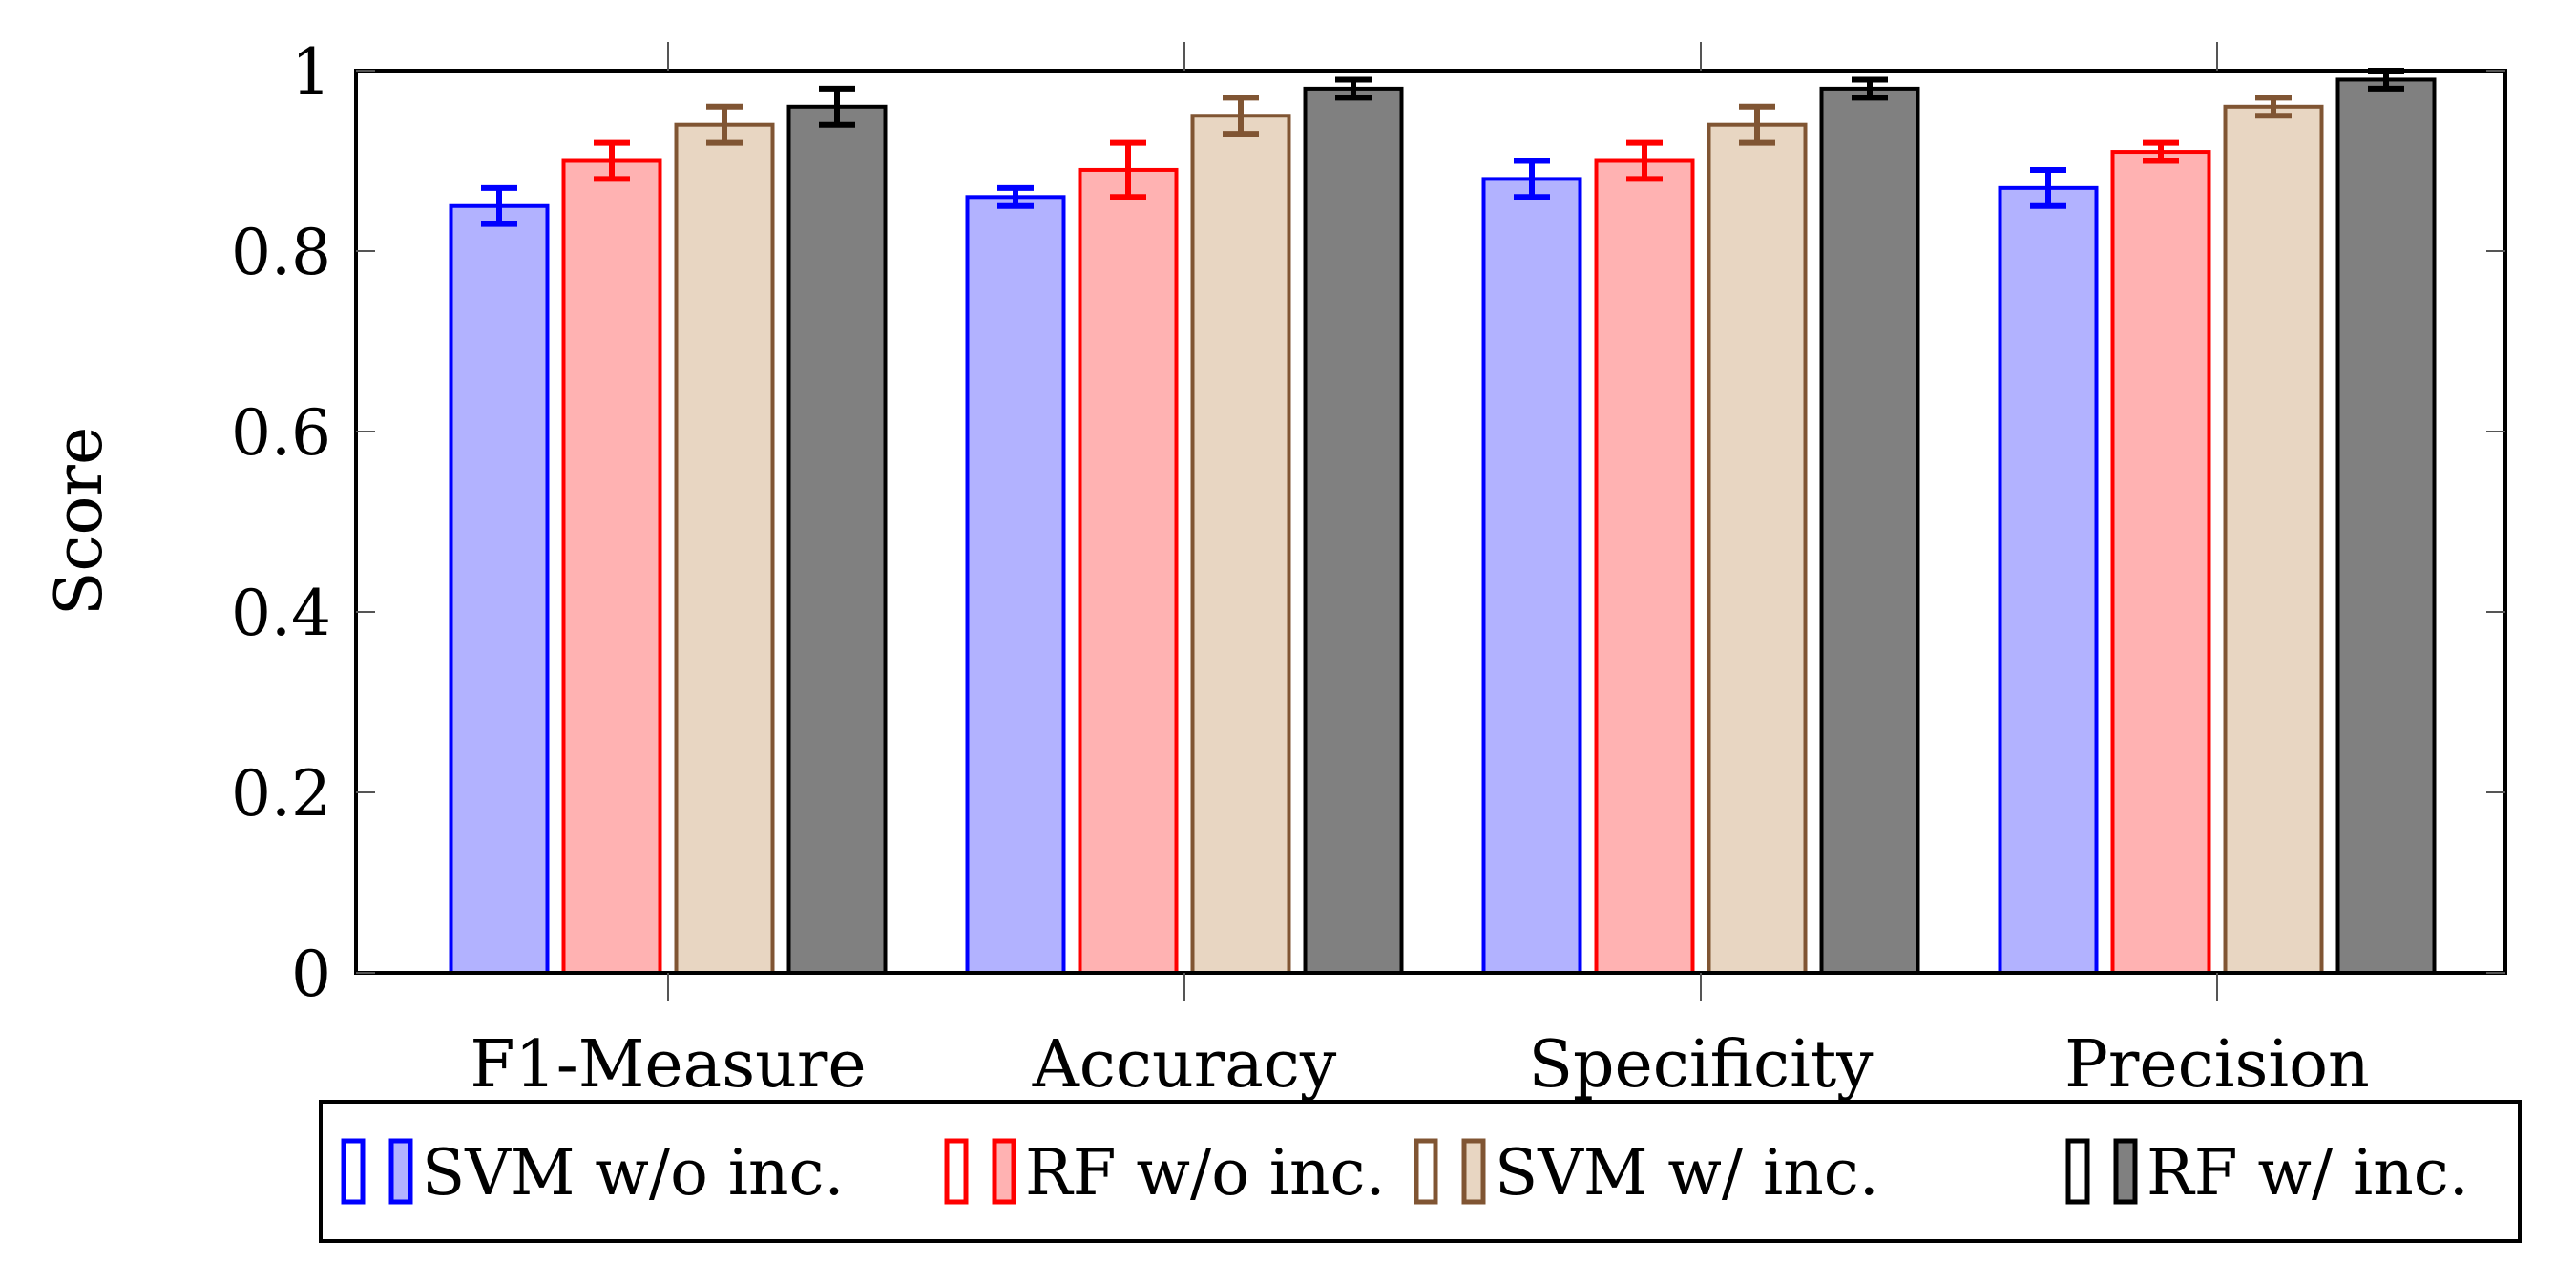 This screenshot has height=1264, width=2576. What do you see at coordinates (311, 72) in the screenshot?
I see `y-tick-label: 1` at bounding box center [311, 72].